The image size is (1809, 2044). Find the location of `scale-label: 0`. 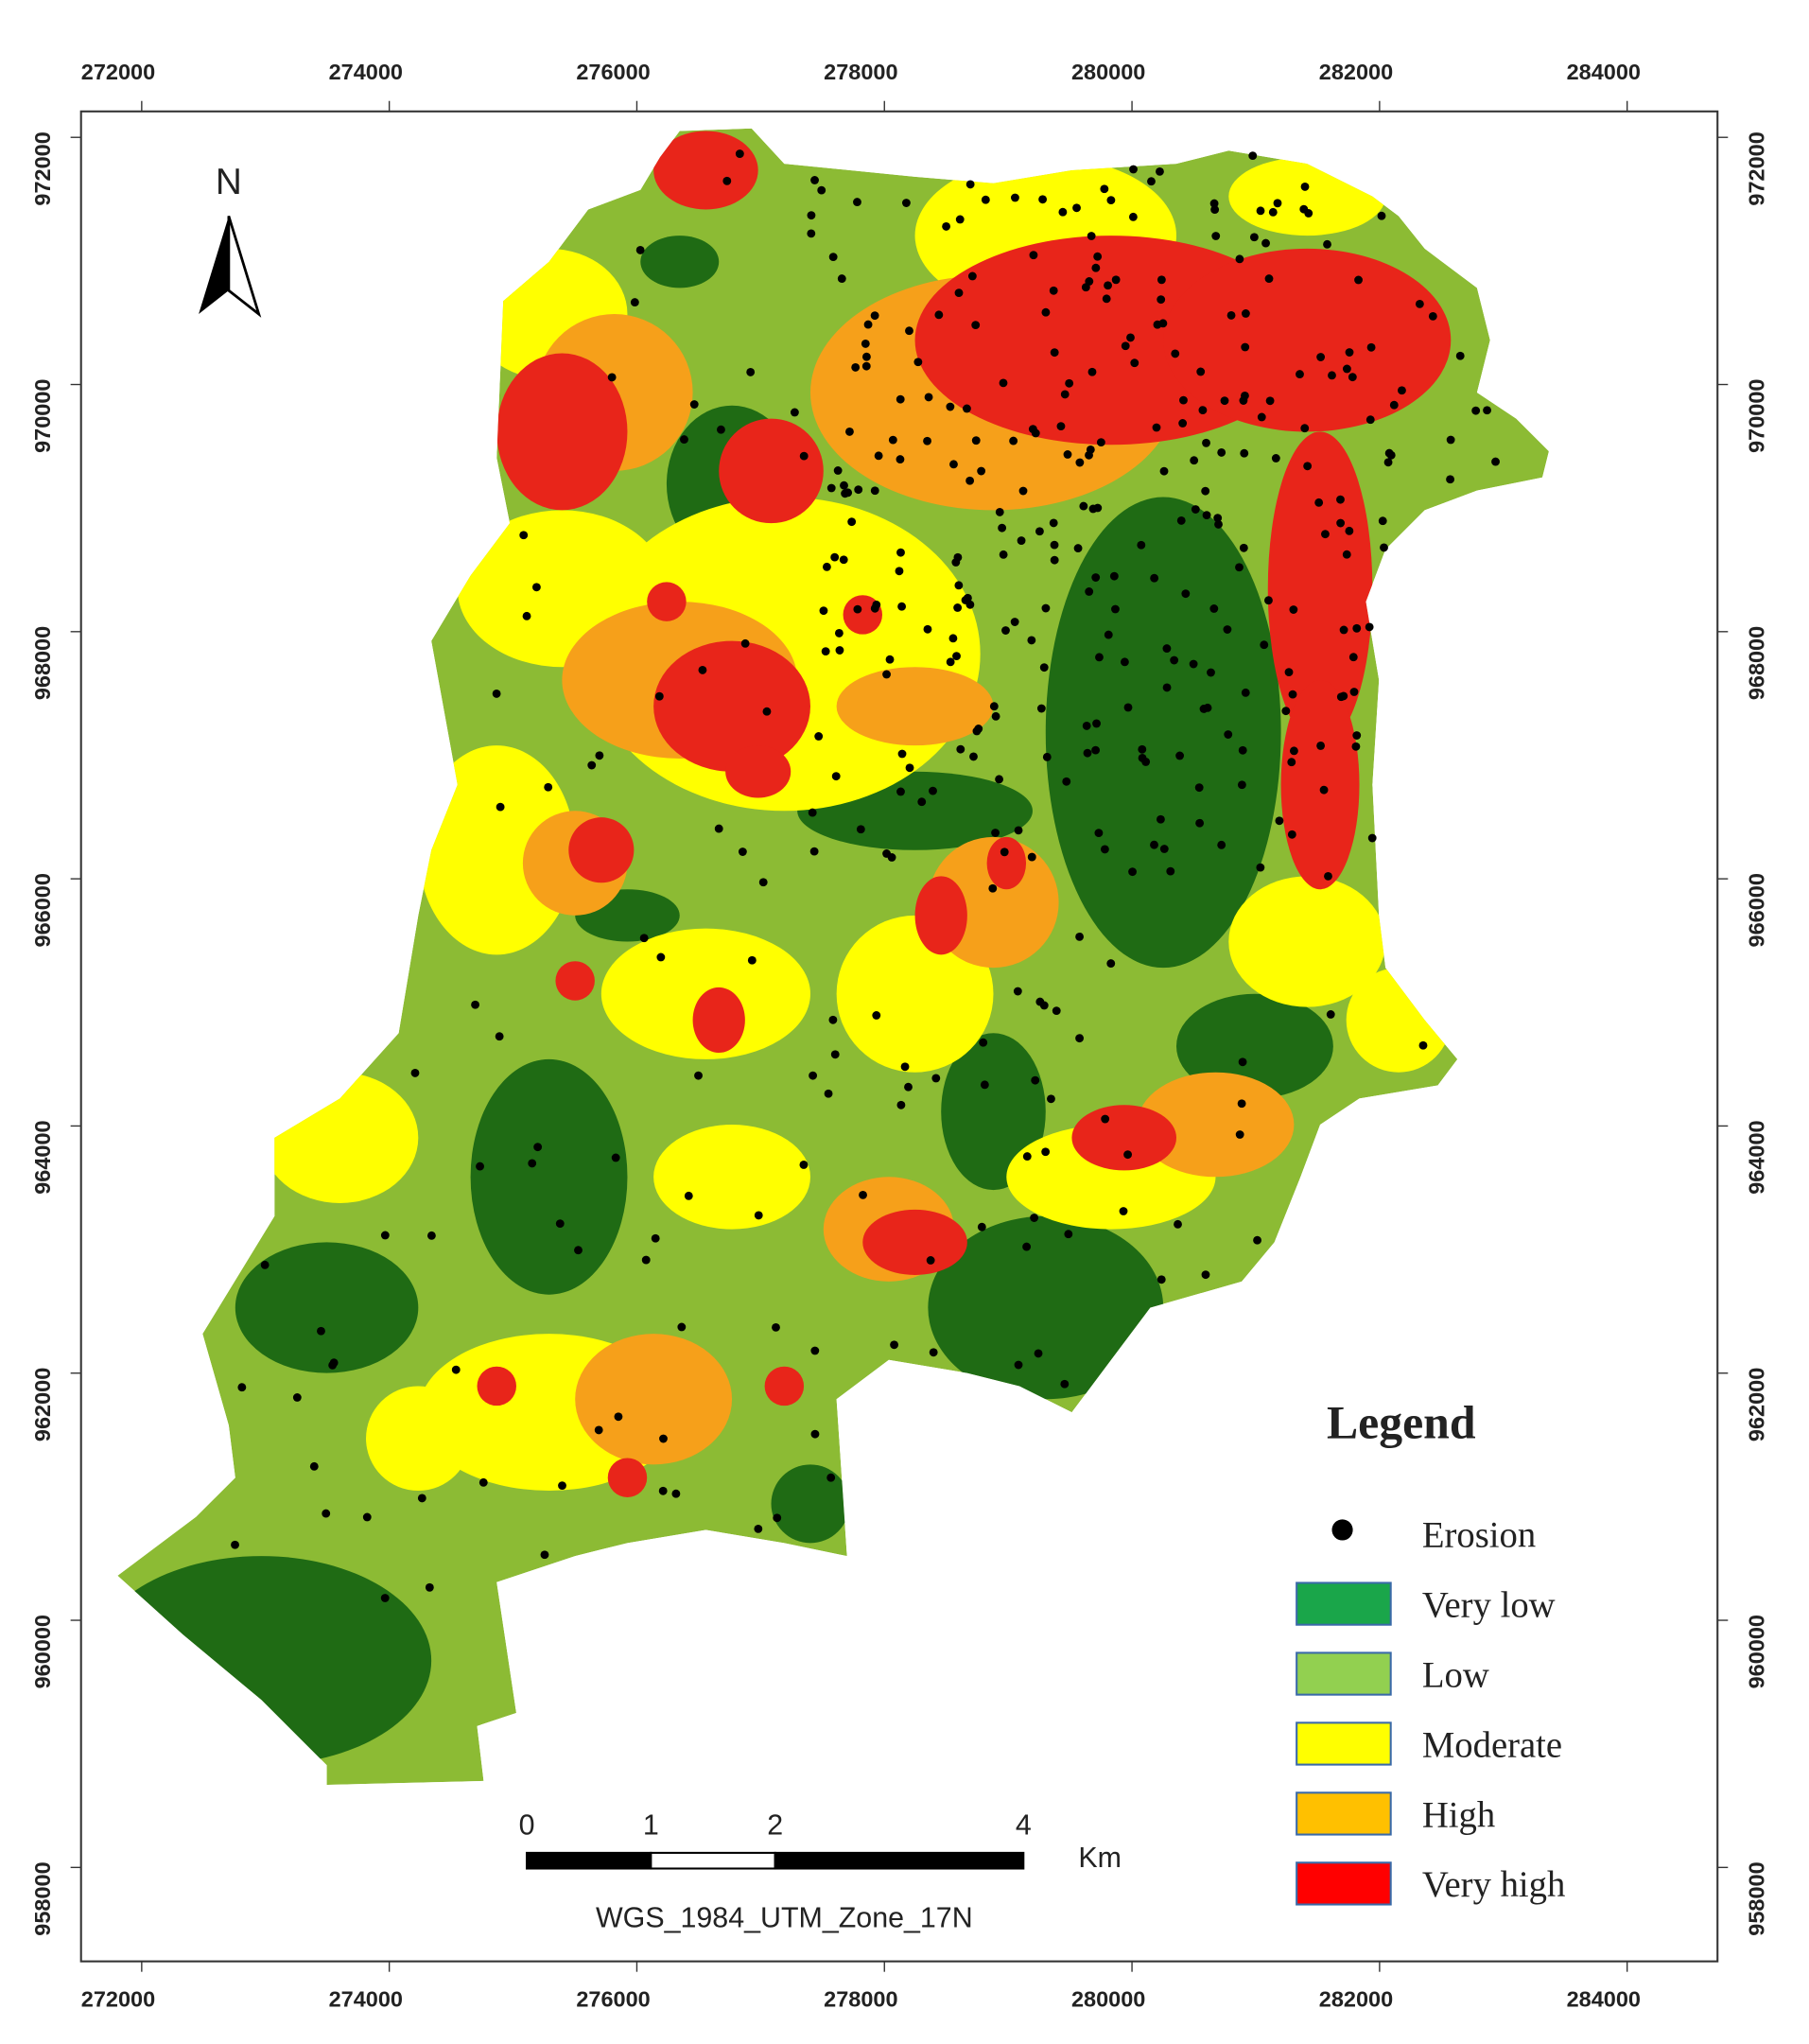

scale-label: 0 is located at coordinates (527, 1824).